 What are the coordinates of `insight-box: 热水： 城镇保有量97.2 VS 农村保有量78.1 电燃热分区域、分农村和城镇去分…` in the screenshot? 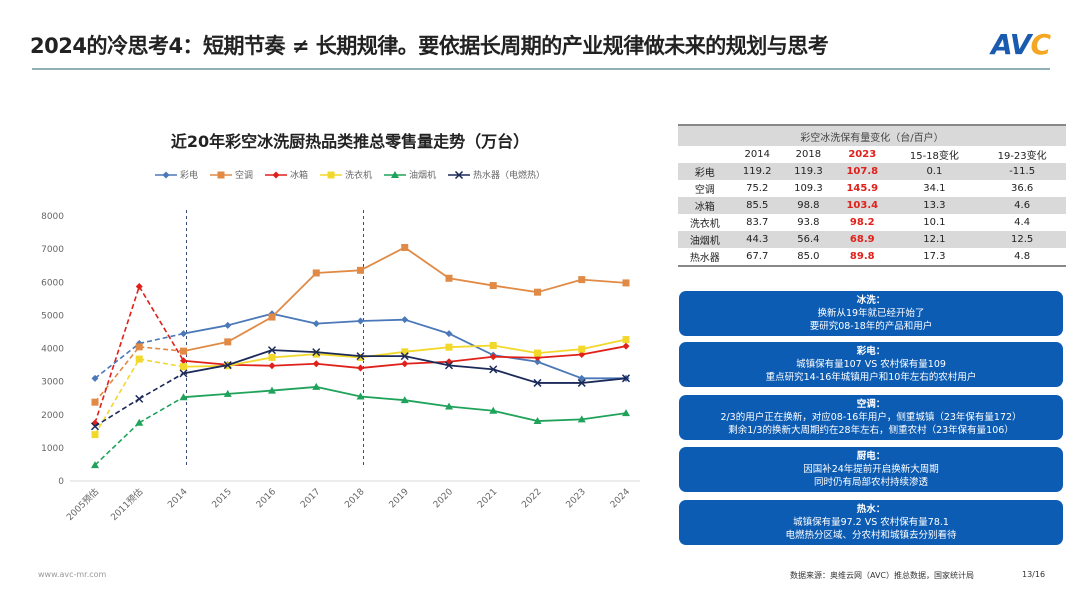 It's located at (871, 522).